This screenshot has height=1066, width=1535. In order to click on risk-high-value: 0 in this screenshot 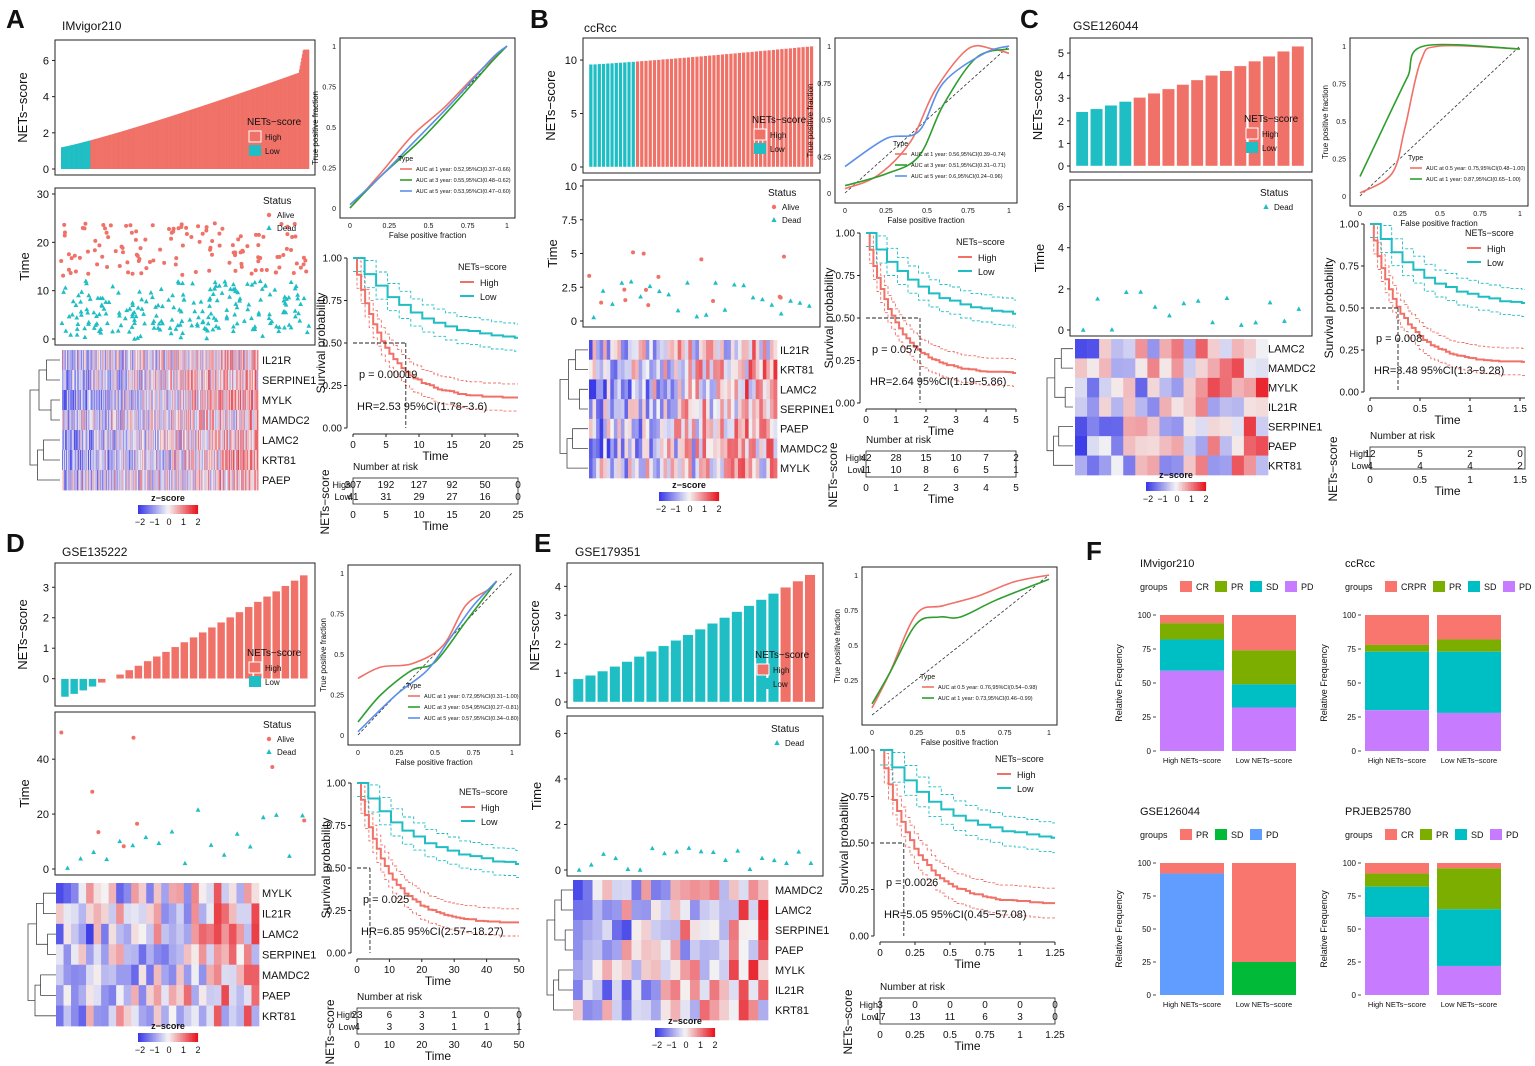, I will do `click(487, 1015)`.